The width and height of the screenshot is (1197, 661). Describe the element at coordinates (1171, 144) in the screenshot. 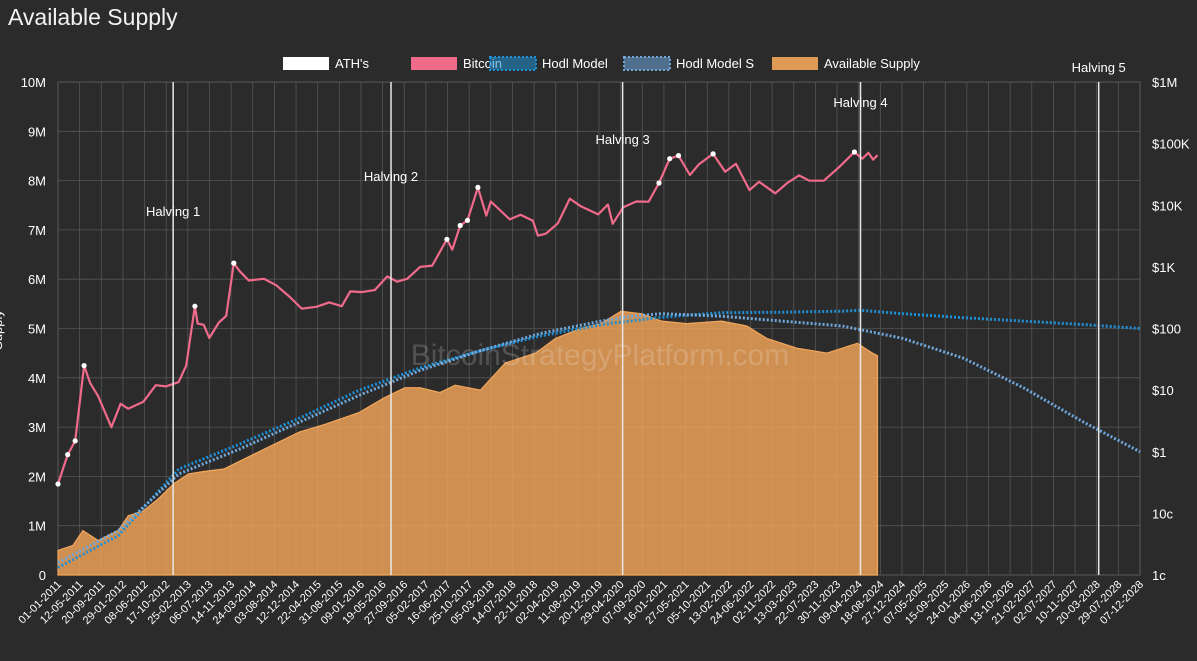

I see `y-right-tick-label: $100K` at that location.